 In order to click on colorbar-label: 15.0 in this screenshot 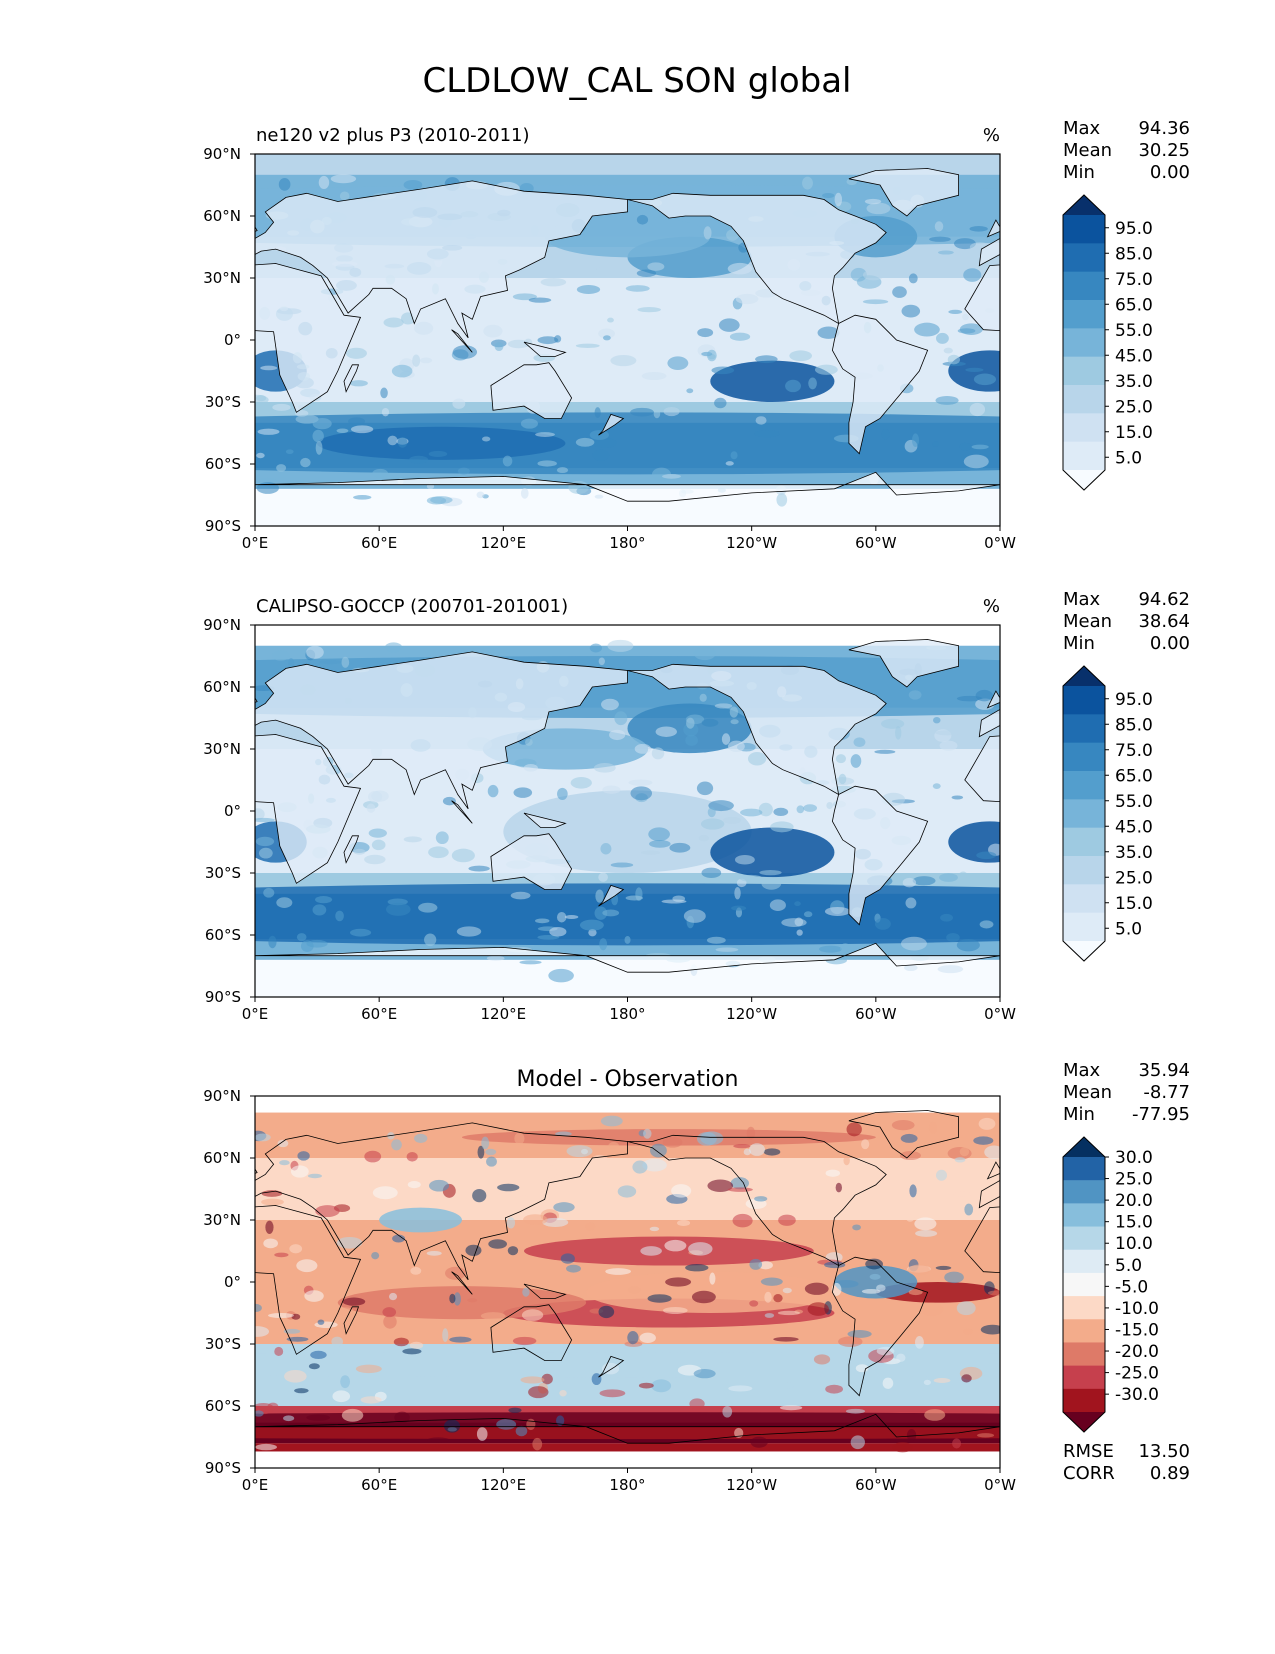, I will do `click(1134, 904)`.